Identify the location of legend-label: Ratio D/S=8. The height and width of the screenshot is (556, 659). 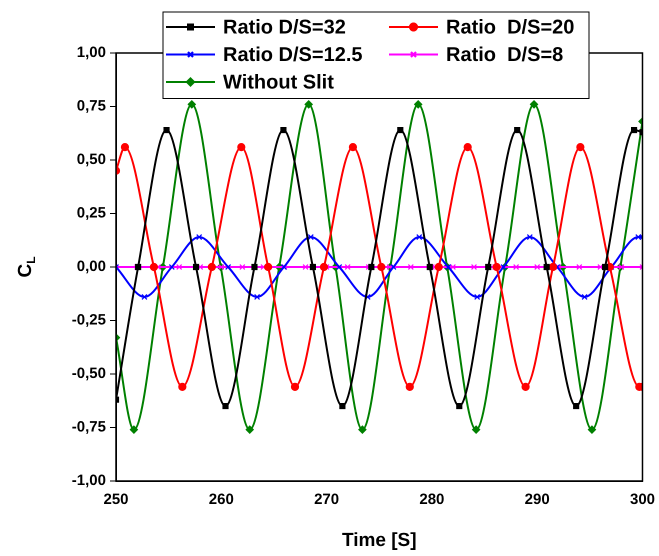
(505, 55).